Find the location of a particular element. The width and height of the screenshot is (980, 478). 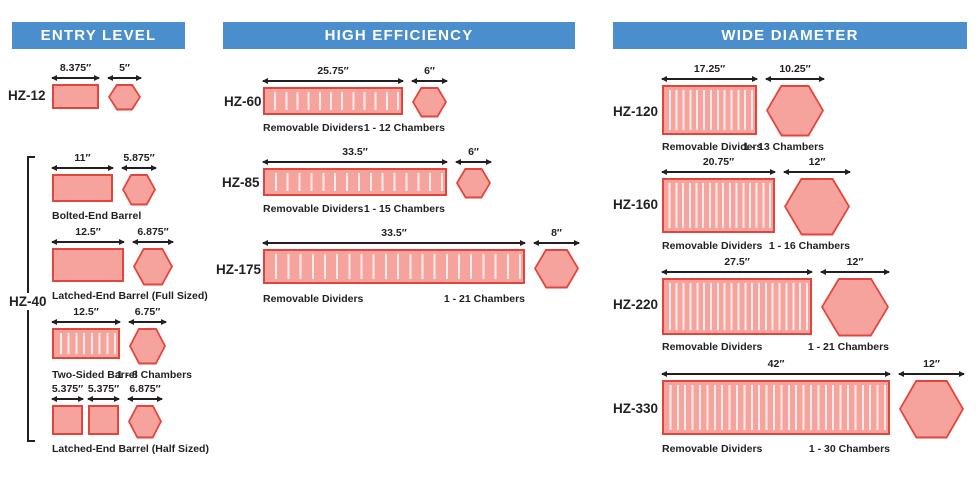

dimension: 8.375″ is located at coordinates (75, 73).